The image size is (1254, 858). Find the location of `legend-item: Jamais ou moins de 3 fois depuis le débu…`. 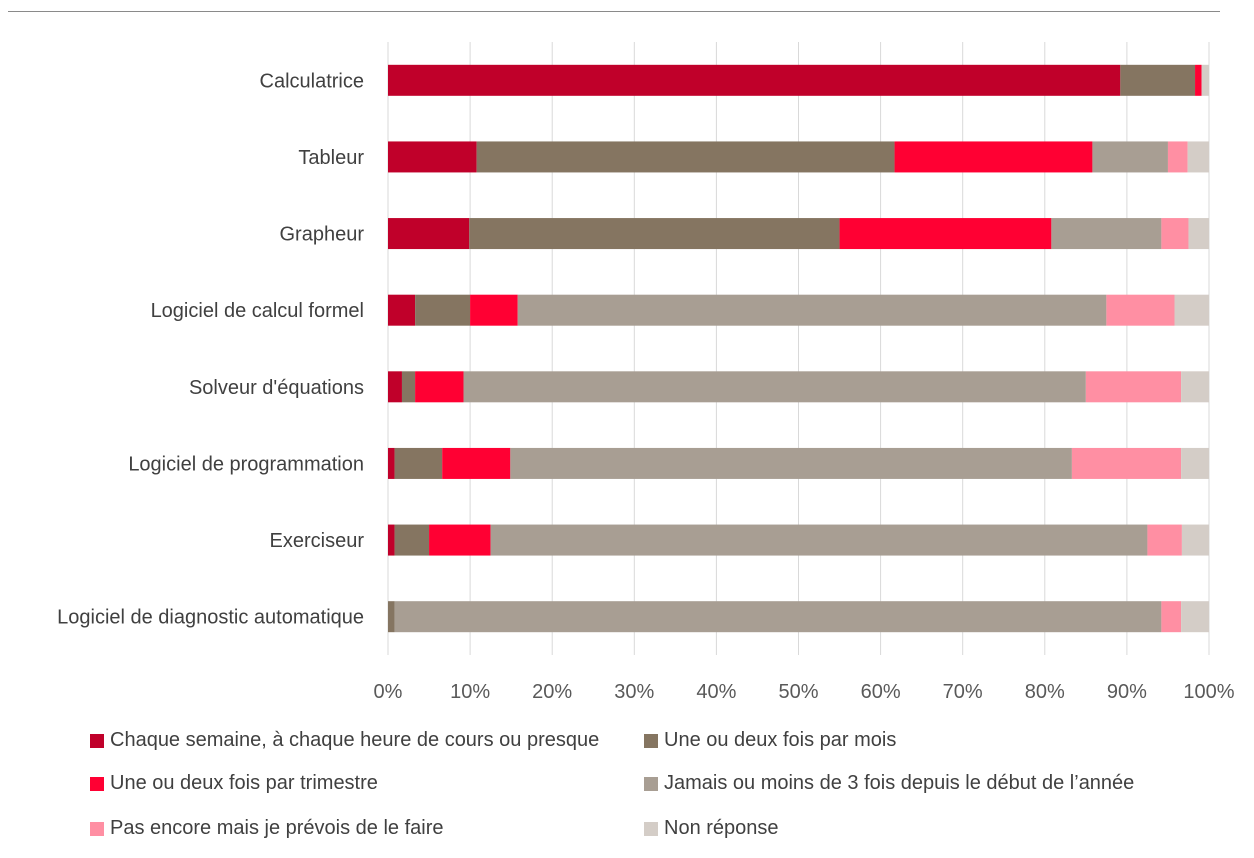

legend-item: Jamais ou moins de 3 fois depuis le débu… is located at coordinates (889, 783).